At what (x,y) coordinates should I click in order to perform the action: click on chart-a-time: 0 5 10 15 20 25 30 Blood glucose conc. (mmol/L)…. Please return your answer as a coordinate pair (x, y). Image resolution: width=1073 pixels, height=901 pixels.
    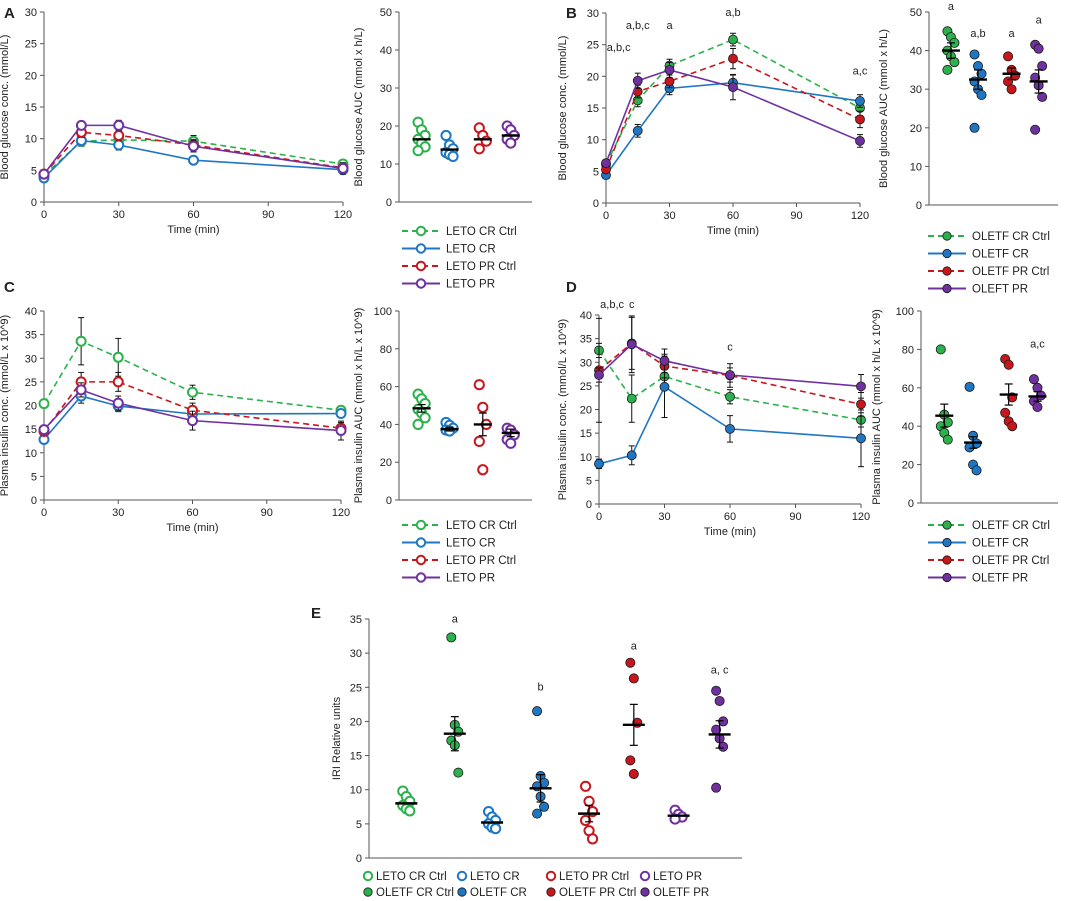
    Looking at the image, I should click on (176, 121).